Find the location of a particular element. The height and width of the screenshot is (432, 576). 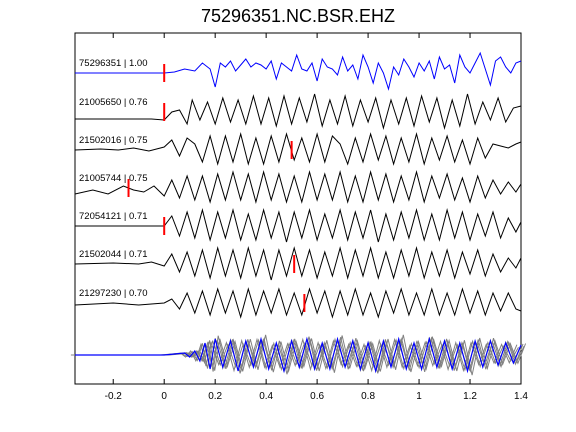

x-tick-label-8: 1.4 is located at coordinates (521, 396).